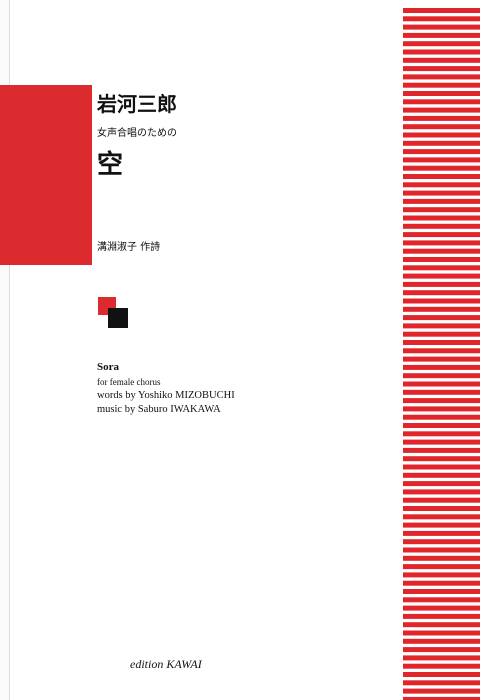 This screenshot has width=495, height=700. I want to click on composer-ja: 岩河三郎, so click(137, 104).